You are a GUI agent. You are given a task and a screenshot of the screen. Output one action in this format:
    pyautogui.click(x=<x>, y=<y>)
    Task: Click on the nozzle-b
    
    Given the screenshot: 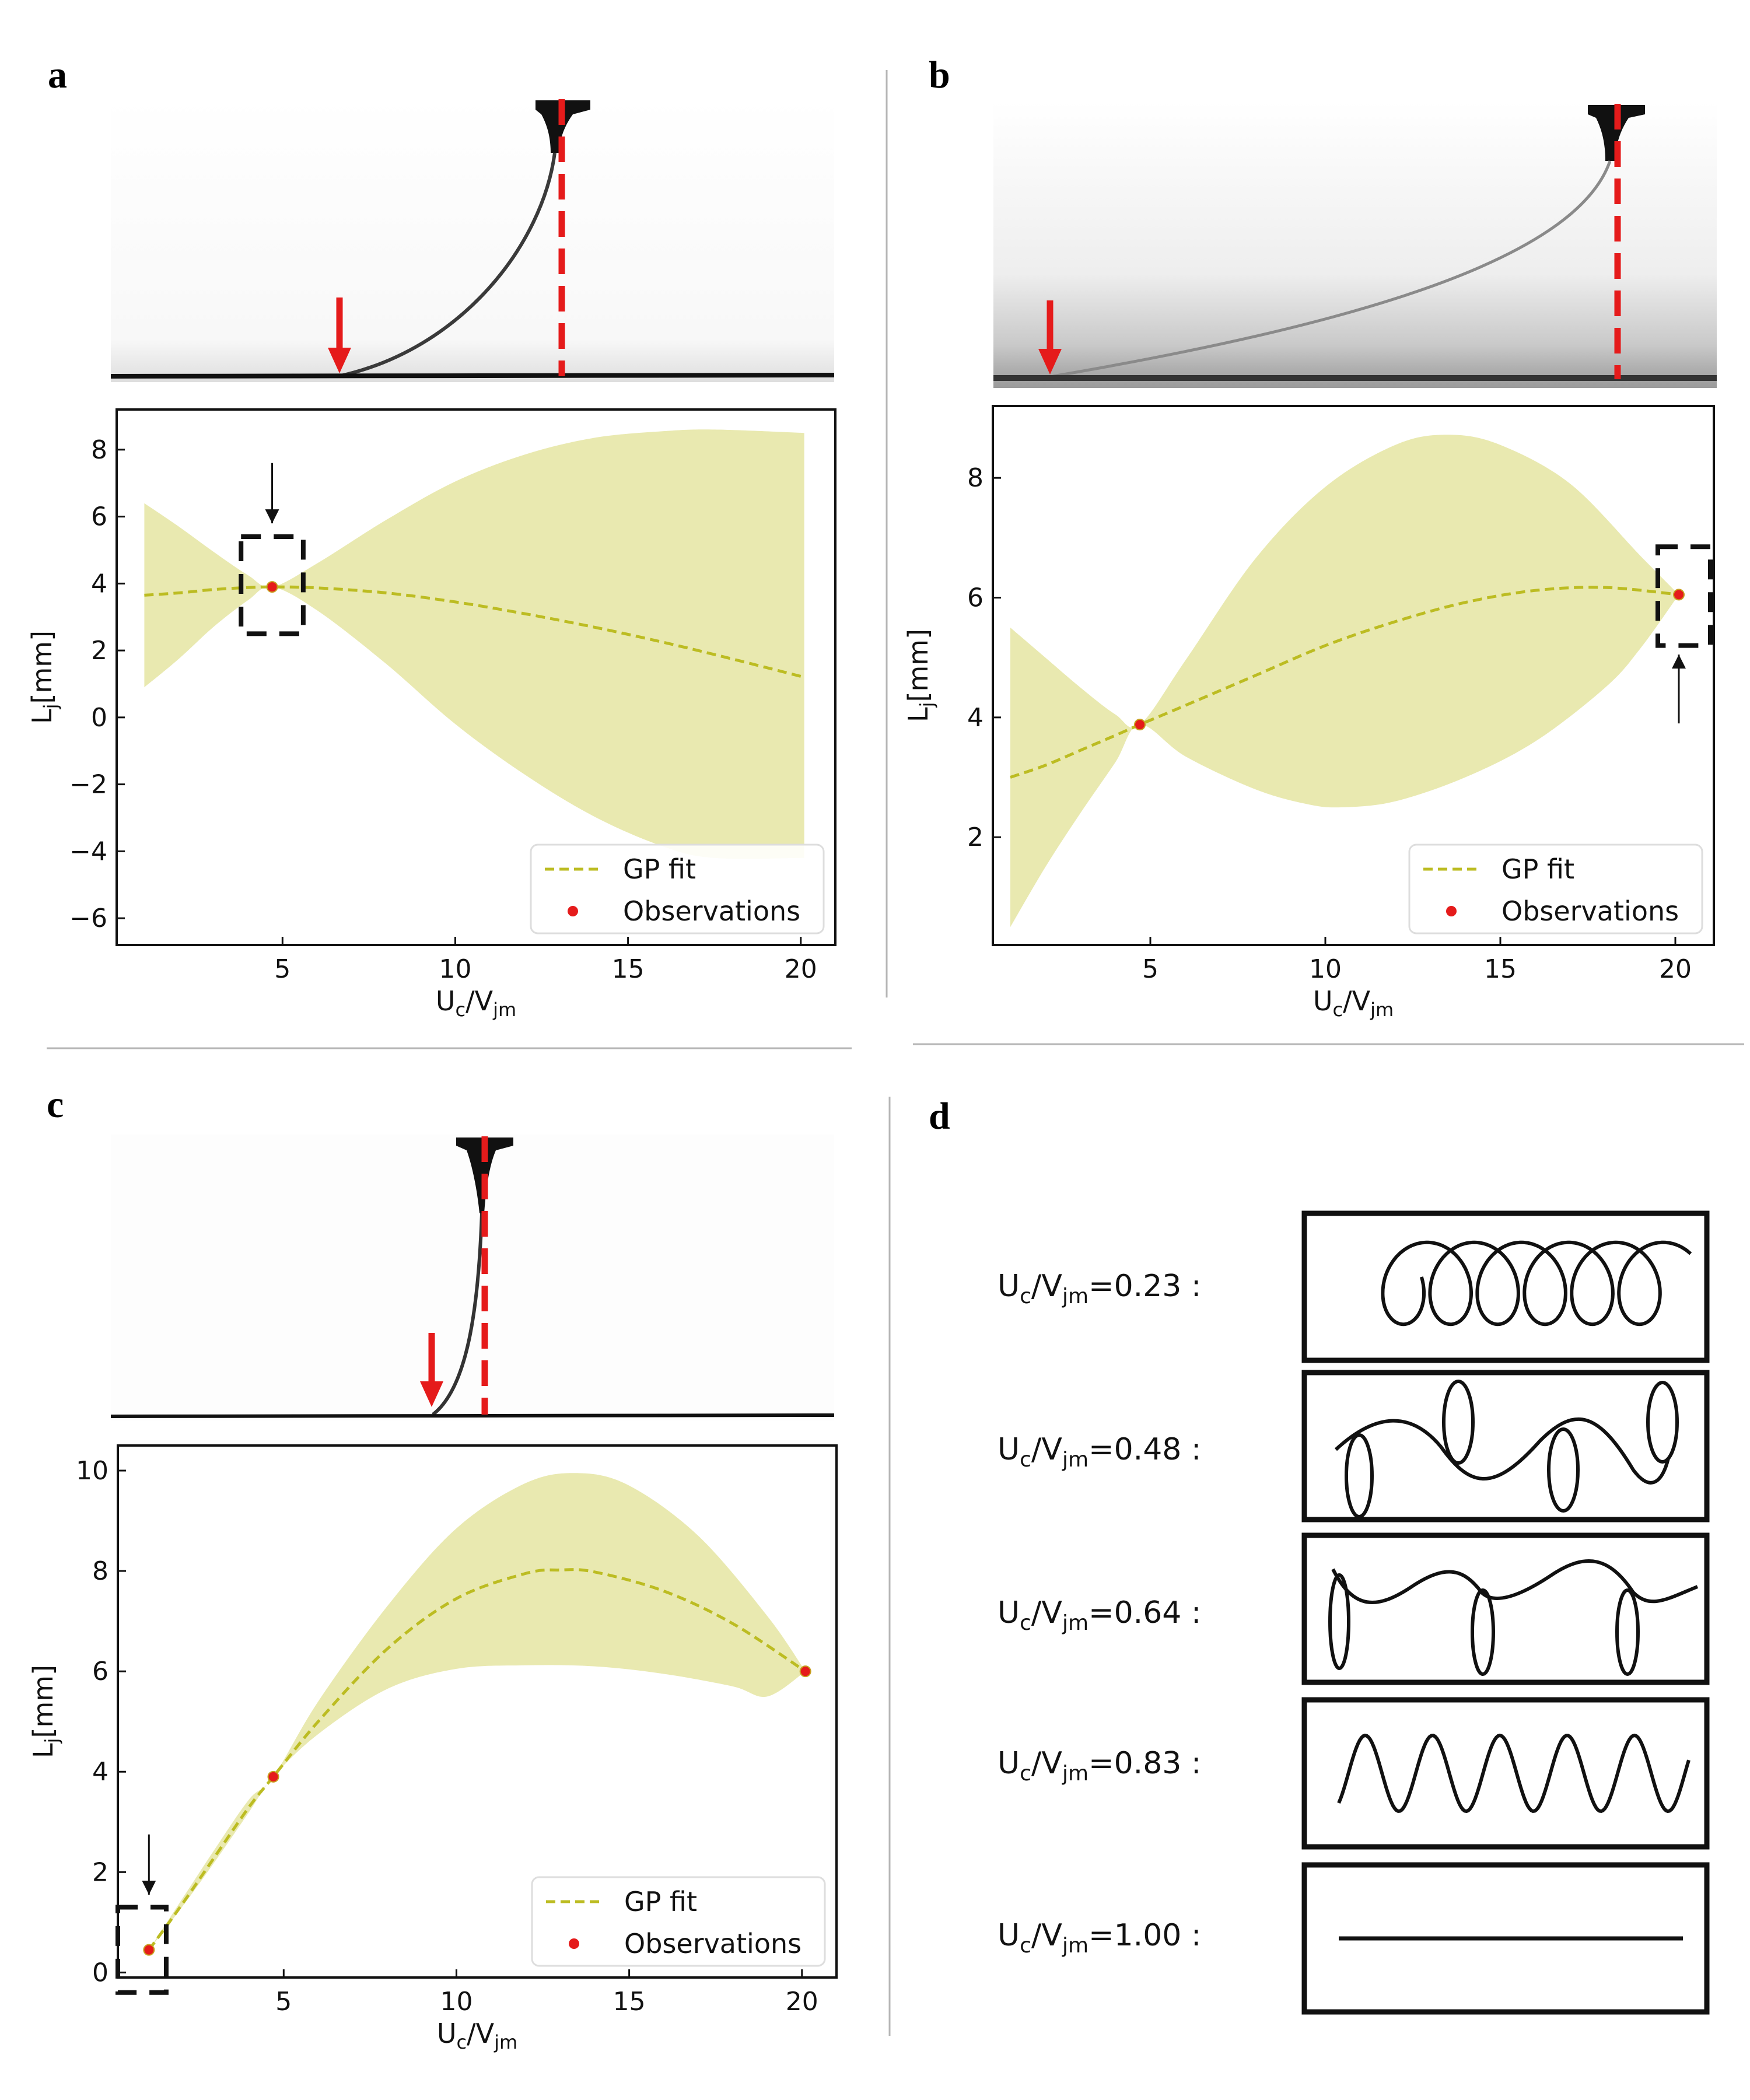 What is the action you would take?
    pyautogui.click(x=1616, y=133)
    